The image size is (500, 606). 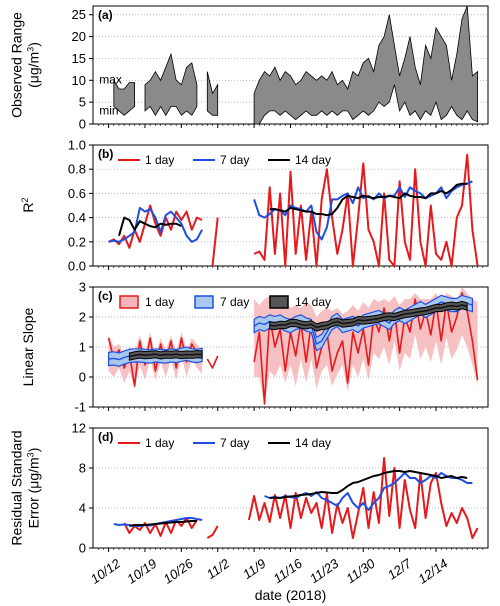 What do you see at coordinates (400, 568) in the screenshot?
I see `x-tick-label: 12/7` at bounding box center [400, 568].